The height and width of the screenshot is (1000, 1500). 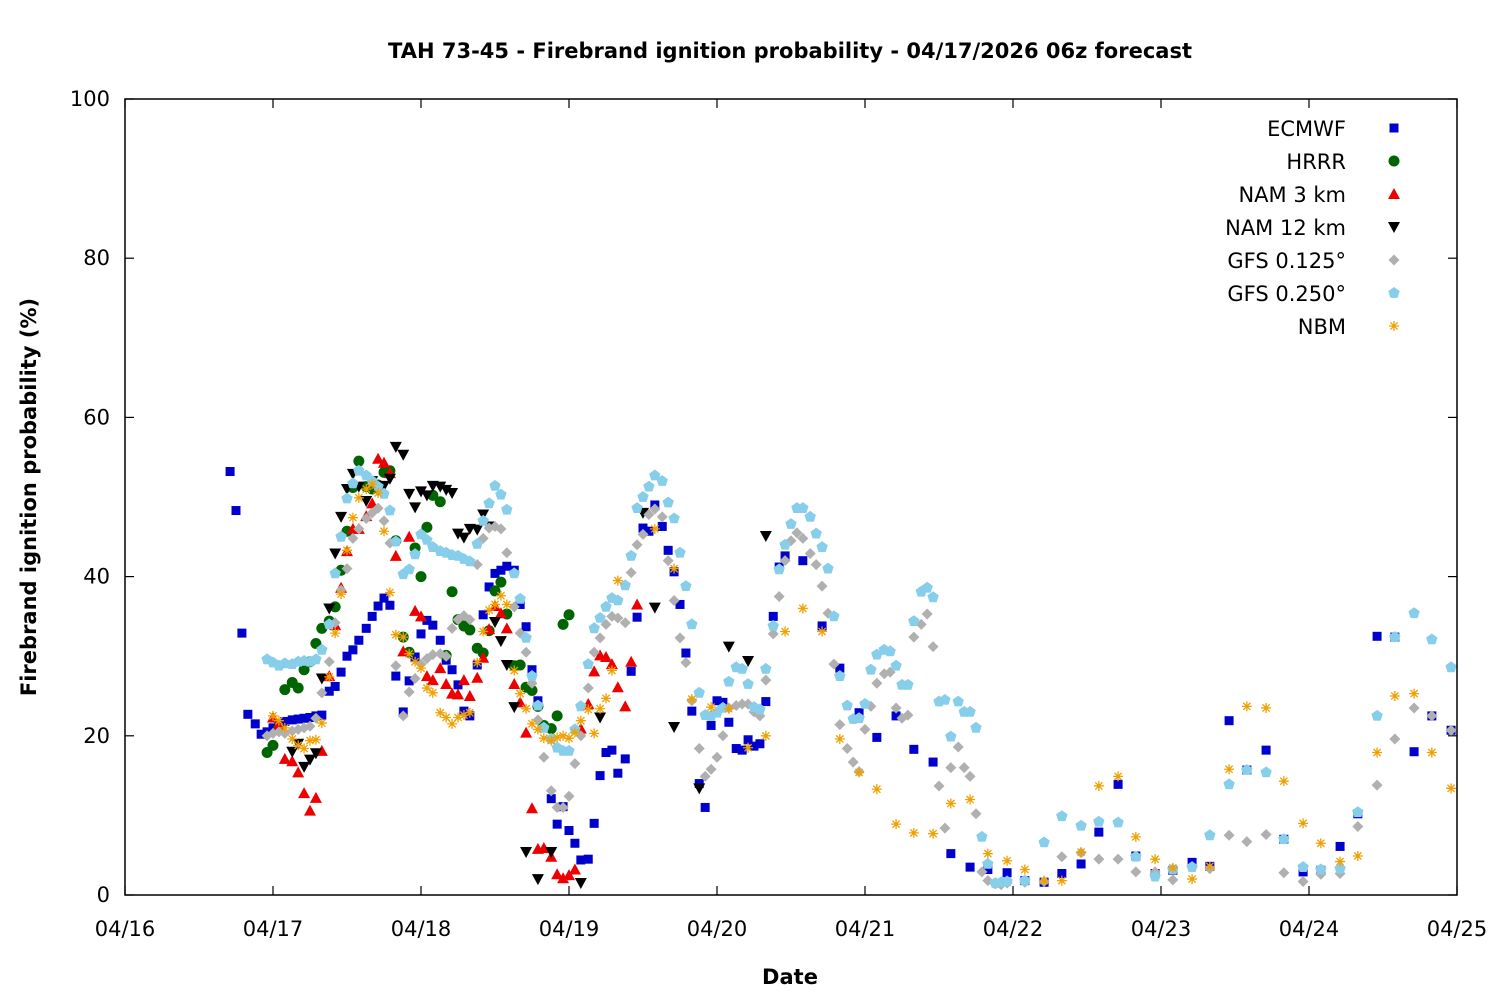 What do you see at coordinates (125, 929) in the screenshot?
I see `x-tick-label: 04/16` at bounding box center [125, 929].